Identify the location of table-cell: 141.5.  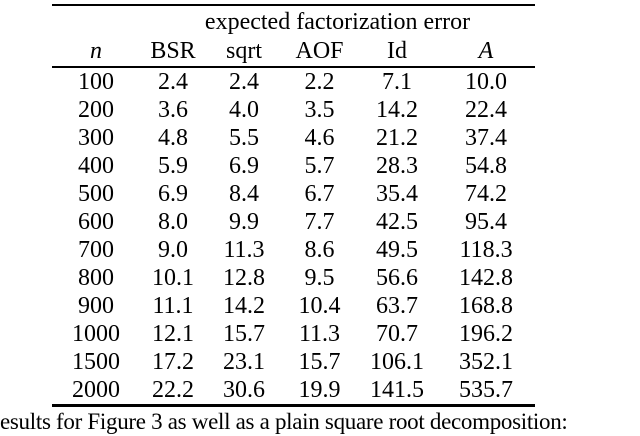
(397, 390).